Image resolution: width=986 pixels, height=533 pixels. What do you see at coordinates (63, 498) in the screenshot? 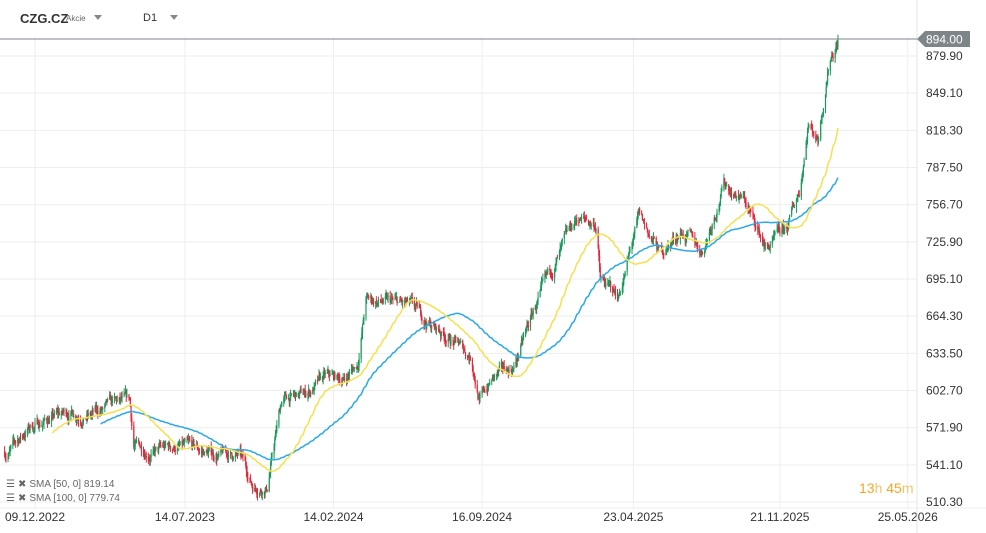
I see `indicator-sma100: ☰ ✖ SMA [100, 0] 779.74` at bounding box center [63, 498].